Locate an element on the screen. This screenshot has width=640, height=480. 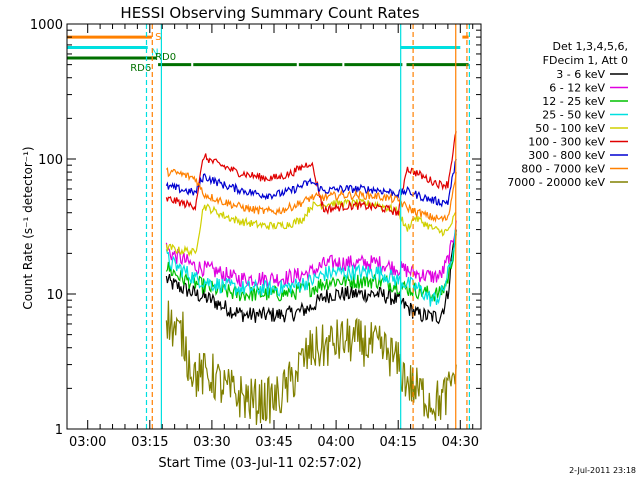
legend-entry-label: 25 - 50 keV is located at coordinates (573, 115).